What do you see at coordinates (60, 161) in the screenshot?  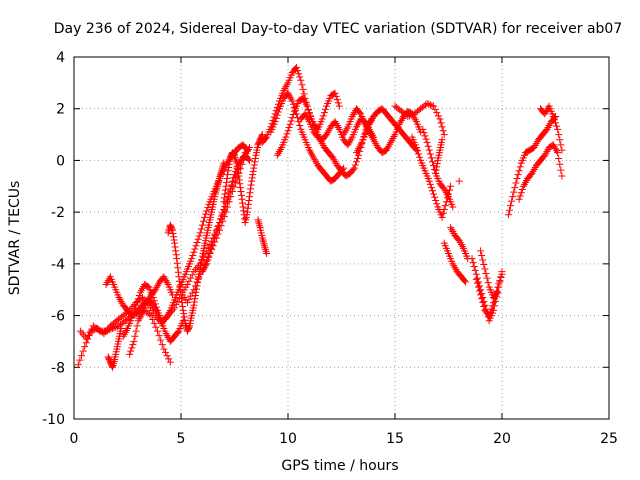 I see `y-tick-label: 0` at bounding box center [60, 161].